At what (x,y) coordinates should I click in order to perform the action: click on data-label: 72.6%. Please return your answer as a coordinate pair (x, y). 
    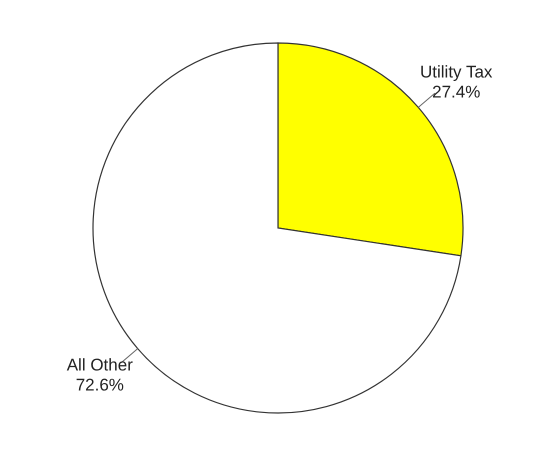
    Looking at the image, I should click on (100, 385).